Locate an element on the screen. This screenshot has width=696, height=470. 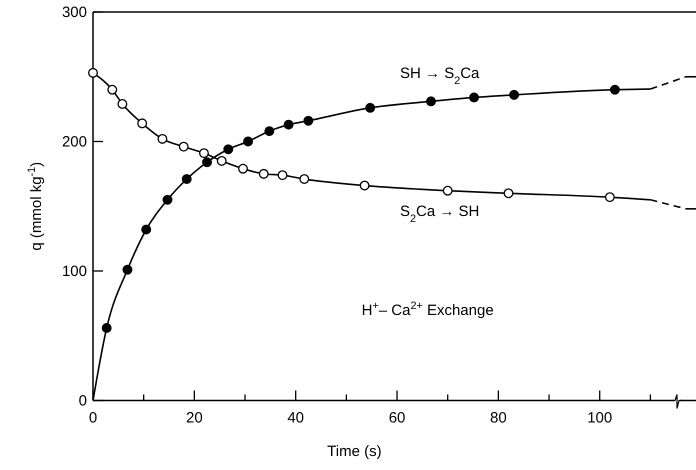
annotation: H$^{+}$– Ca$^{2+}$ Exchange is located at coordinates (428, 310).